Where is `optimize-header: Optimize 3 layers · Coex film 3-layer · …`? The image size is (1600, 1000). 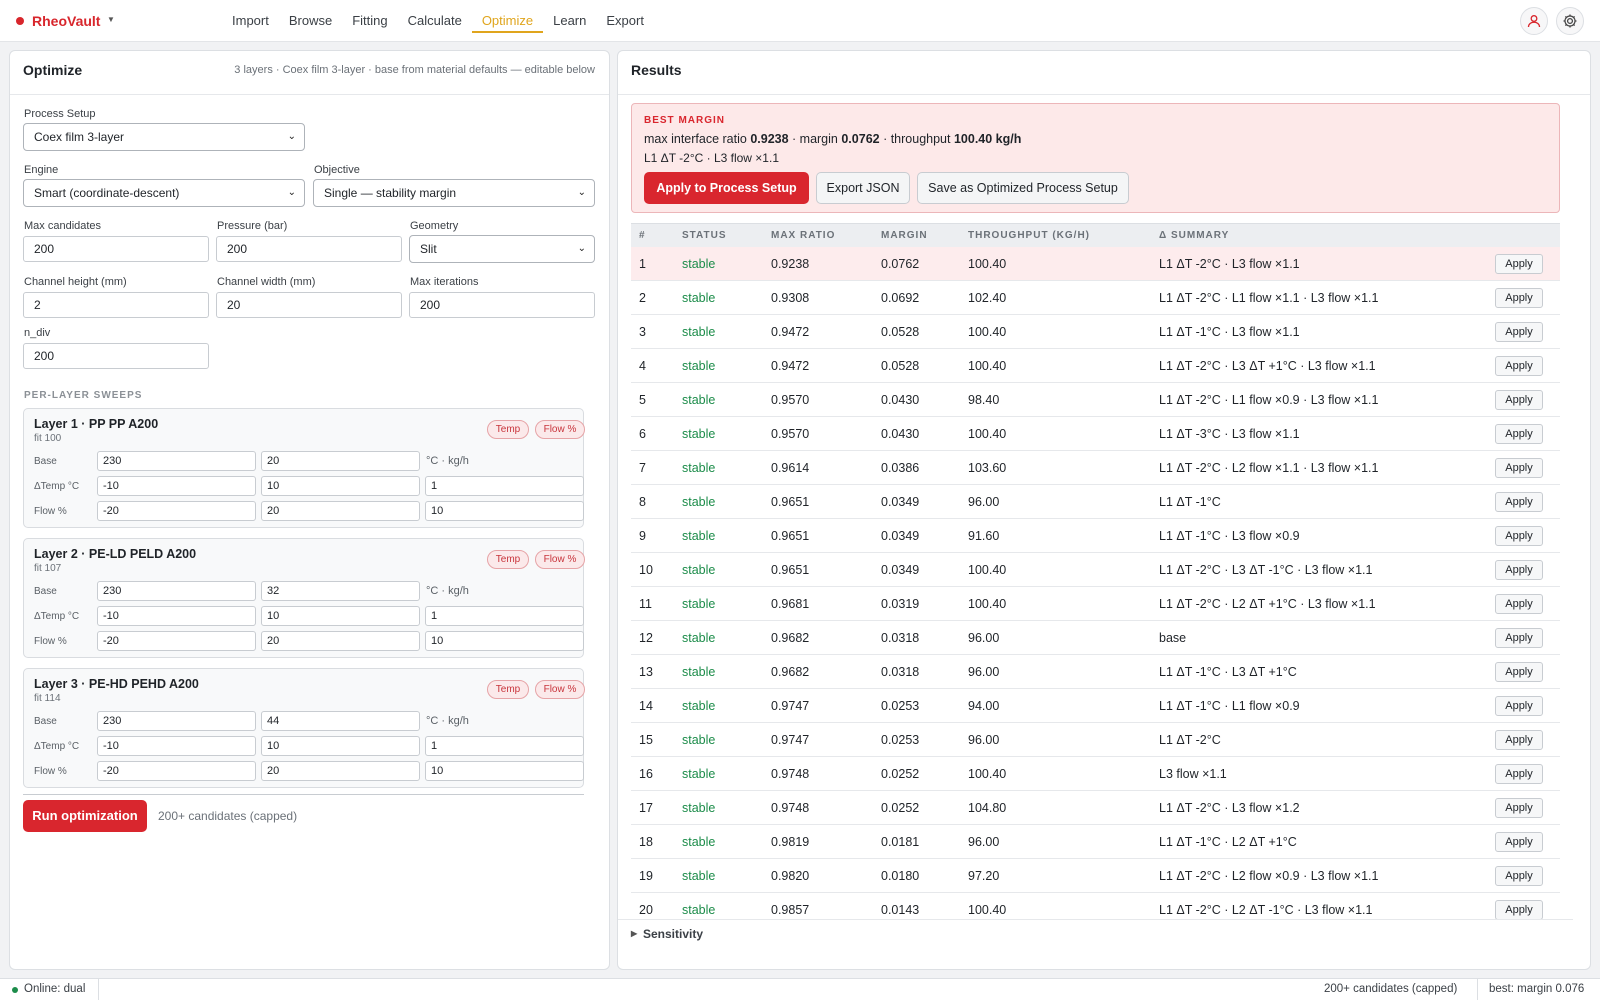 optimize-header: Optimize 3 layers · Coex film 3-layer · … is located at coordinates (309, 73).